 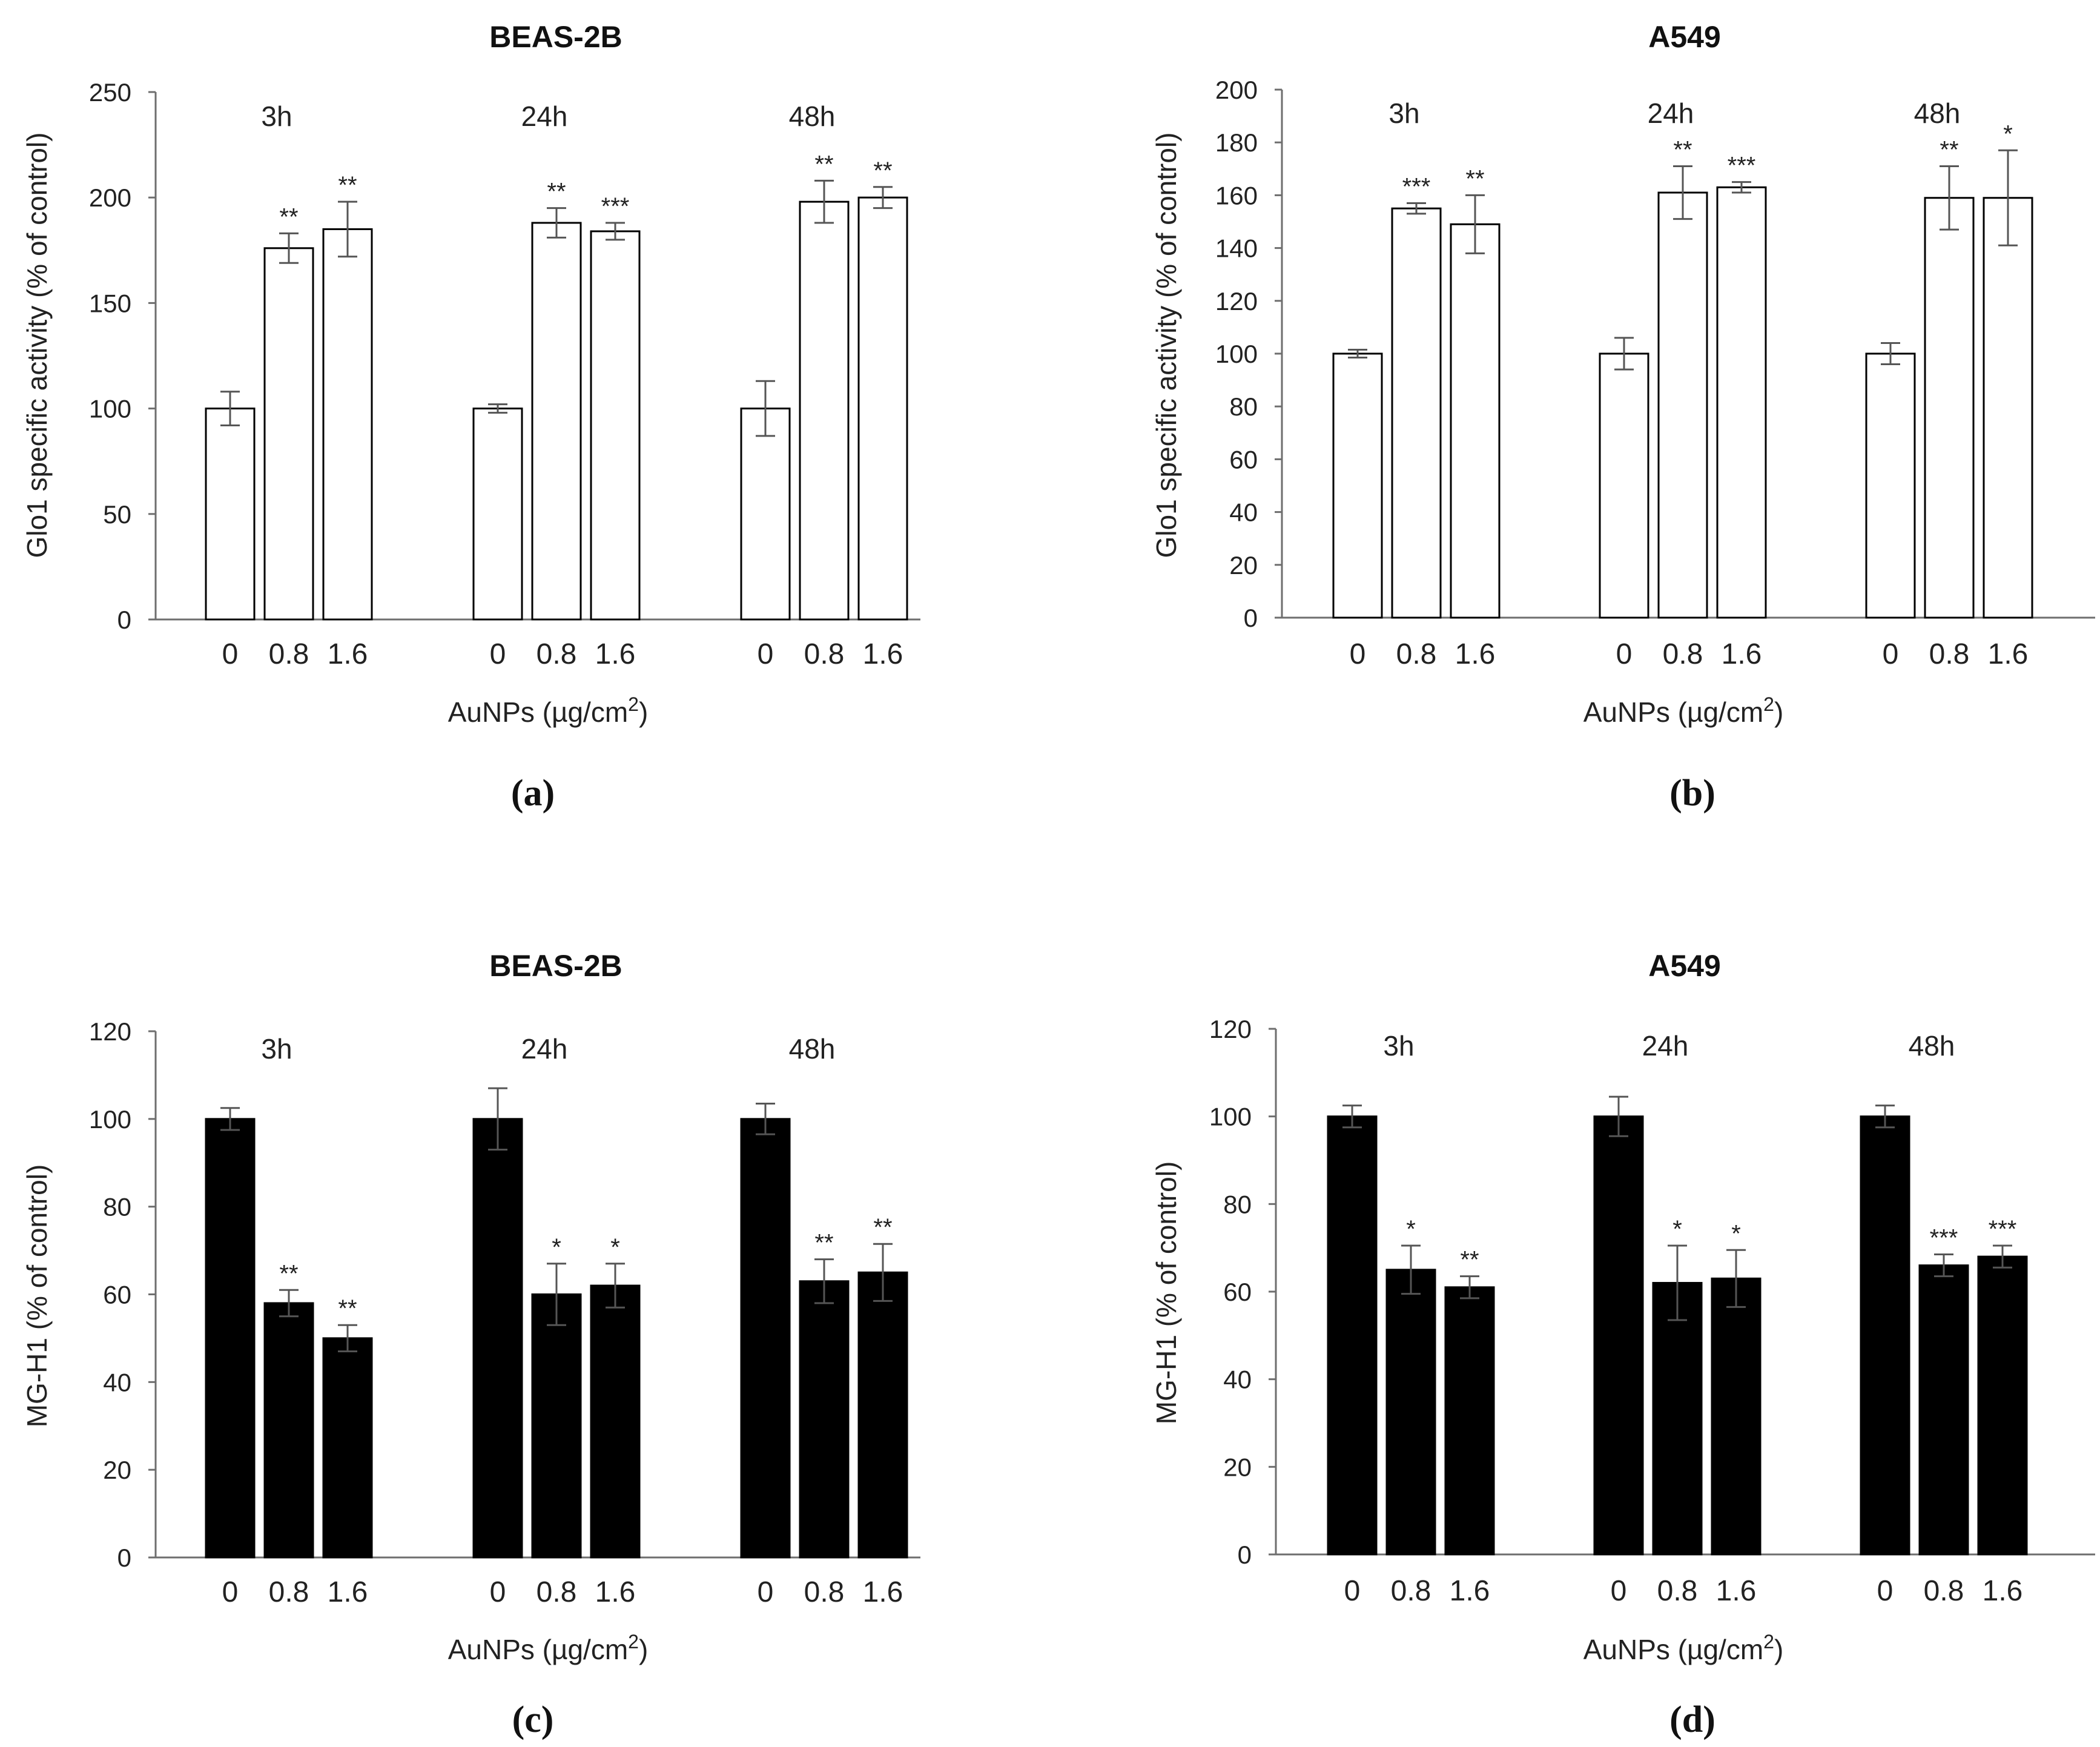 What do you see at coordinates (110, 303) in the screenshot?
I see `y-tick-label: 150` at bounding box center [110, 303].